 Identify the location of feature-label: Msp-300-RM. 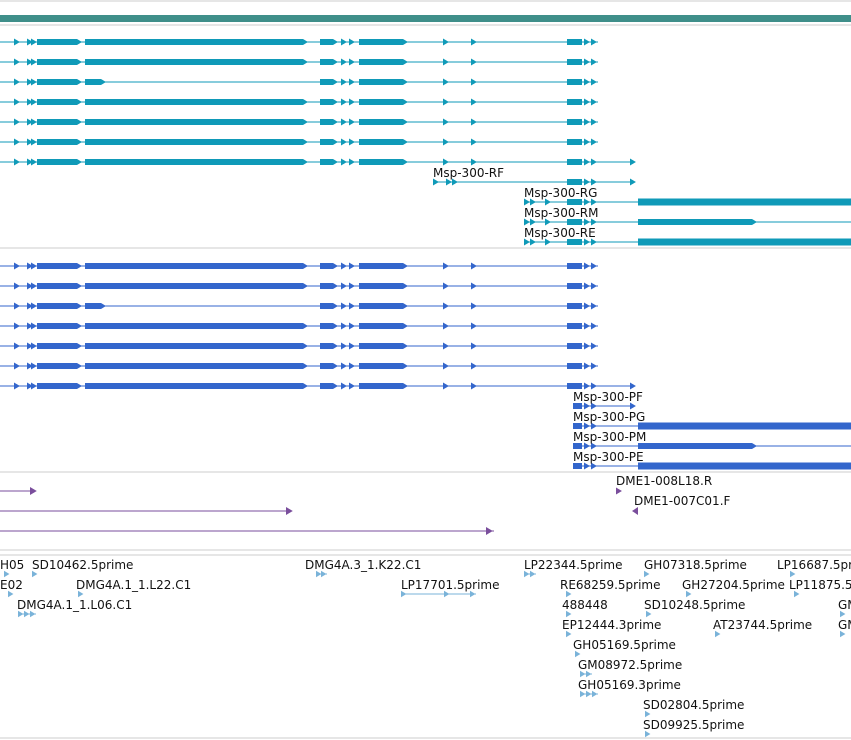
(561, 213).